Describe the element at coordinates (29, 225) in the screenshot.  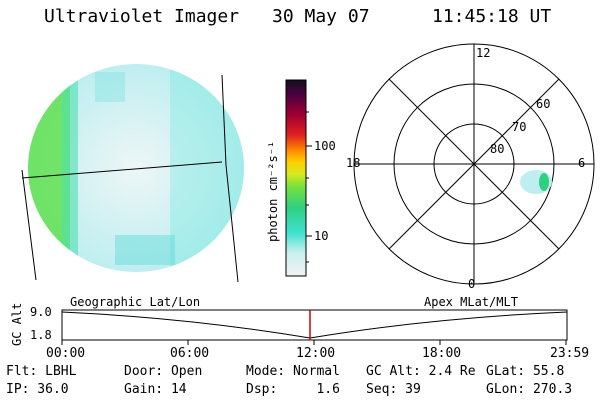
I see `lon-grid-line-left` at that location.